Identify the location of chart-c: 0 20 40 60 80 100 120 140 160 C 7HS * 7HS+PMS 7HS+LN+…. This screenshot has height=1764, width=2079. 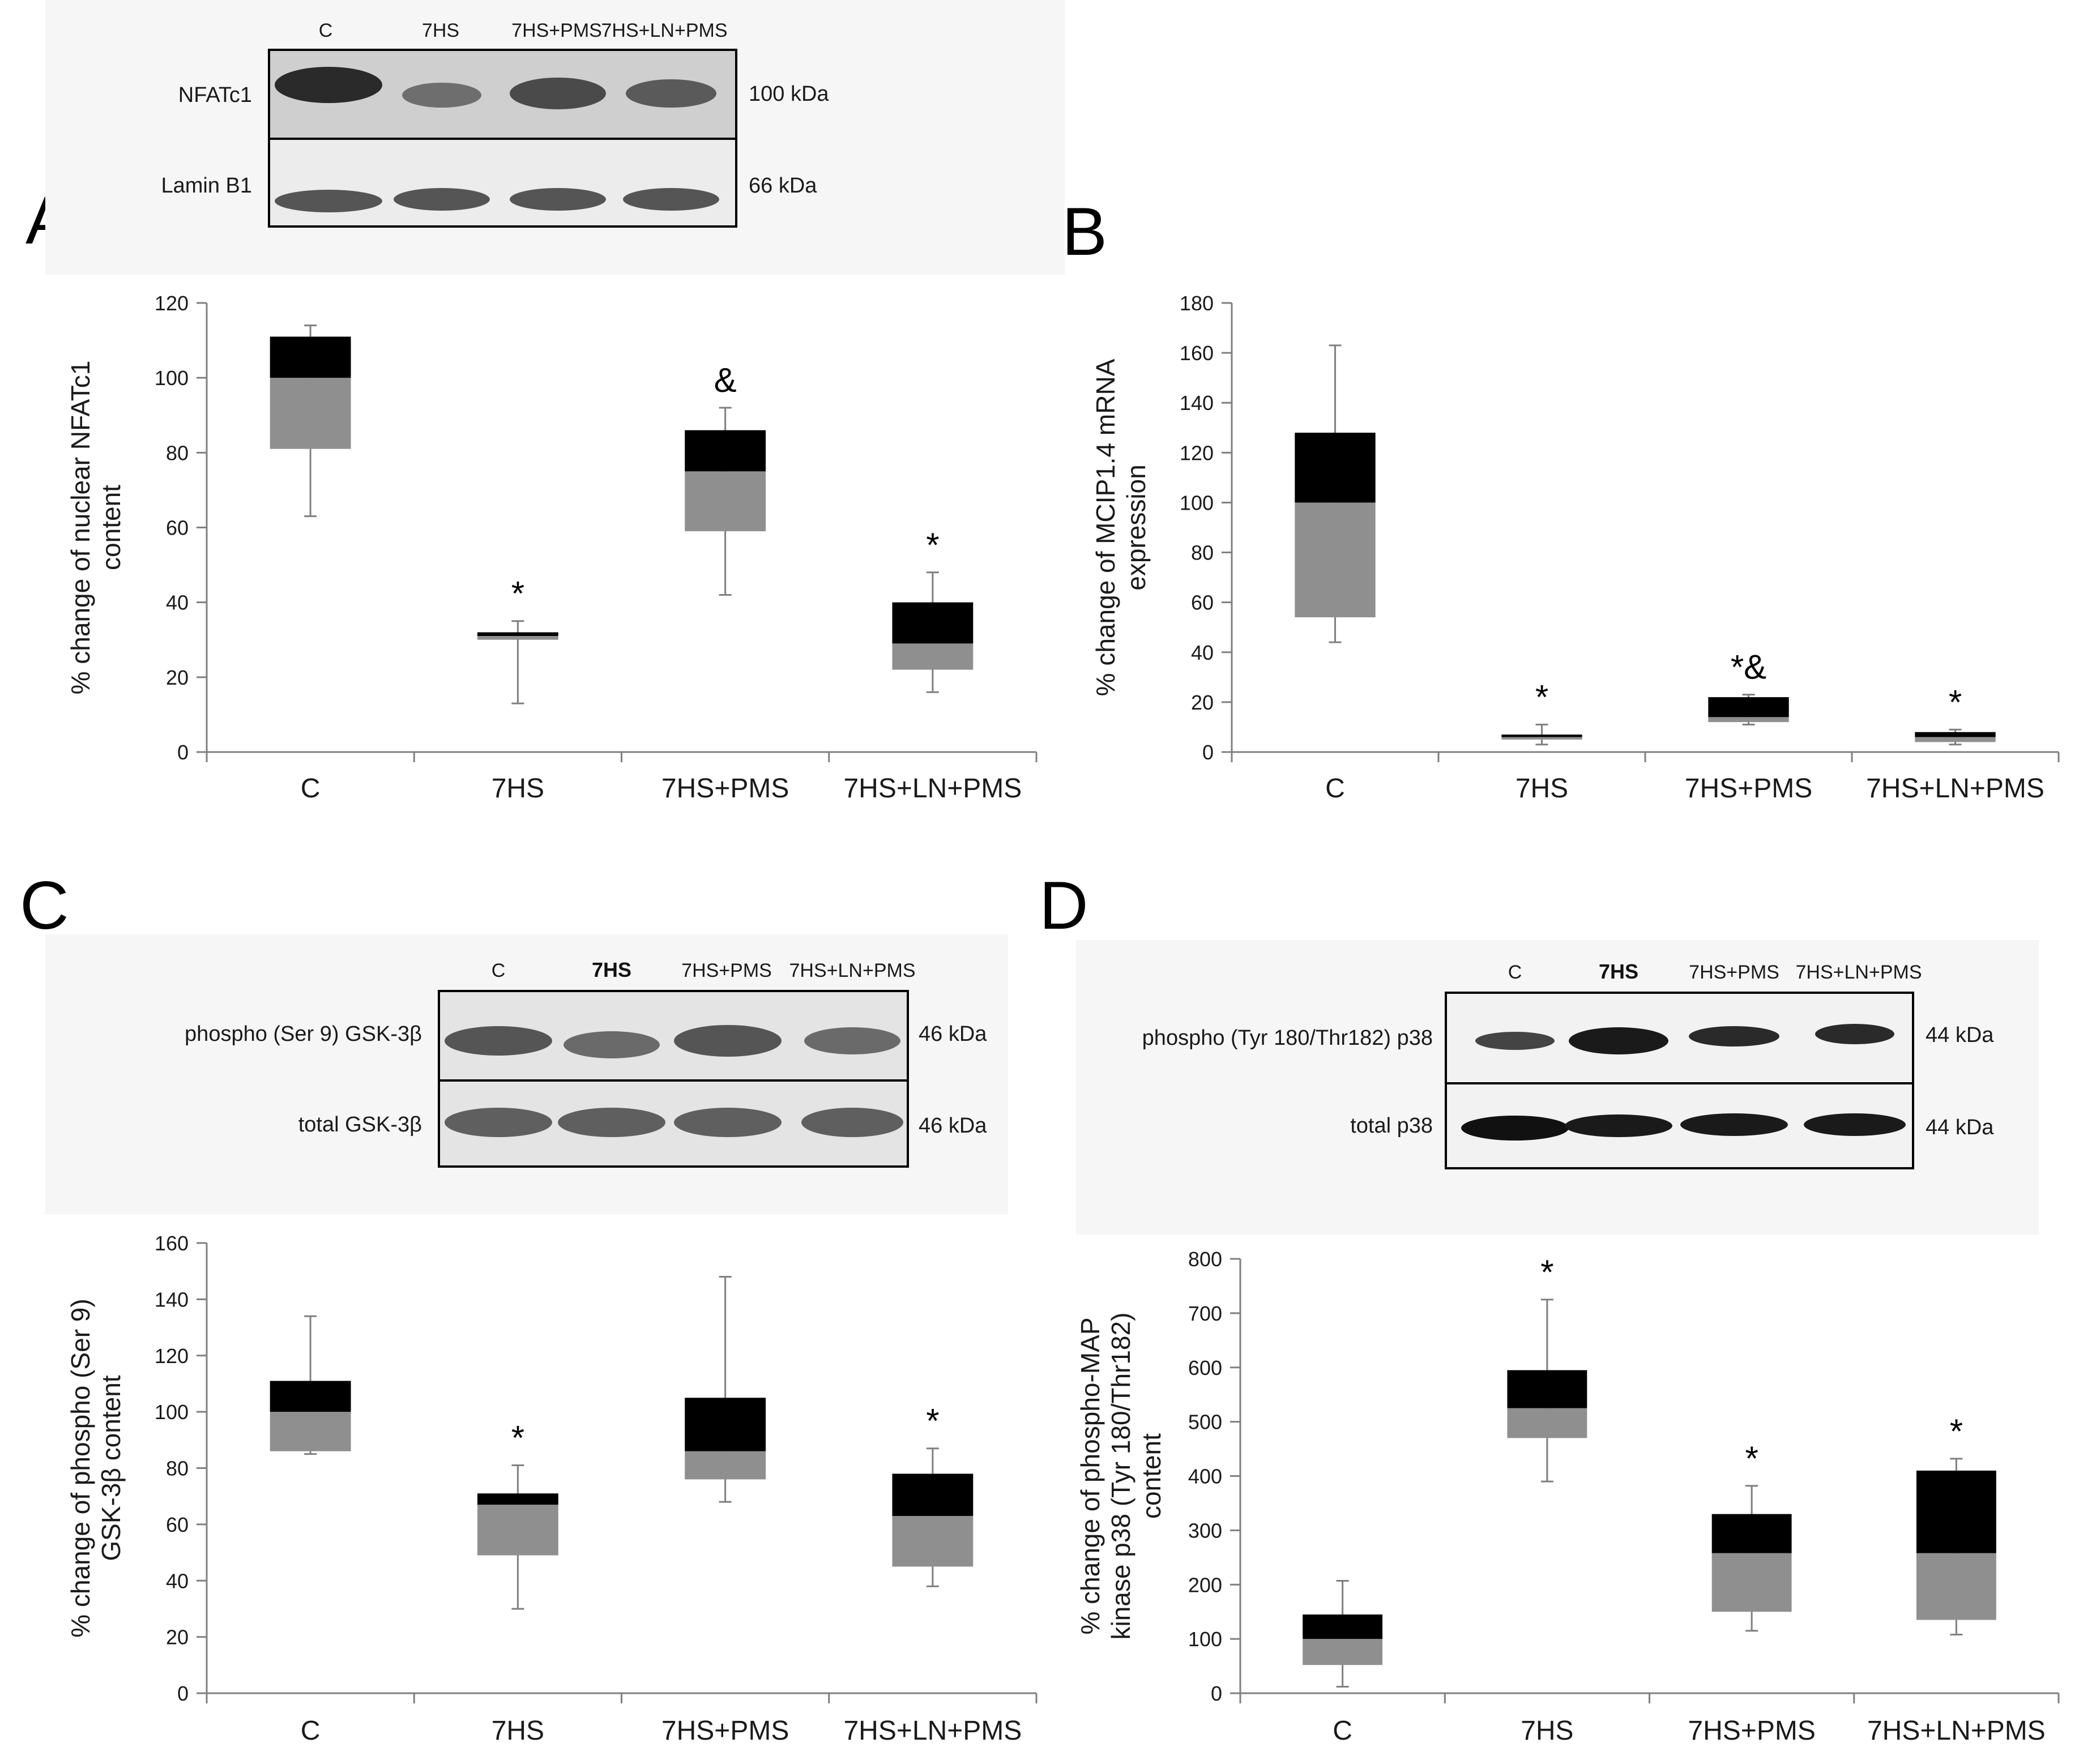
(552, 1489).